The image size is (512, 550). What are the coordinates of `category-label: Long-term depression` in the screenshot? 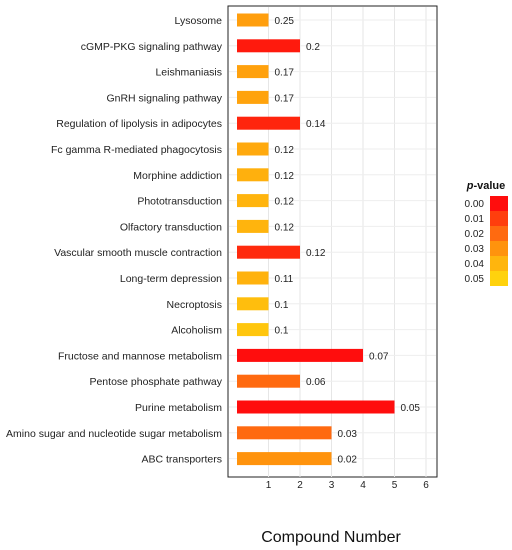 It's located at (171, 279).